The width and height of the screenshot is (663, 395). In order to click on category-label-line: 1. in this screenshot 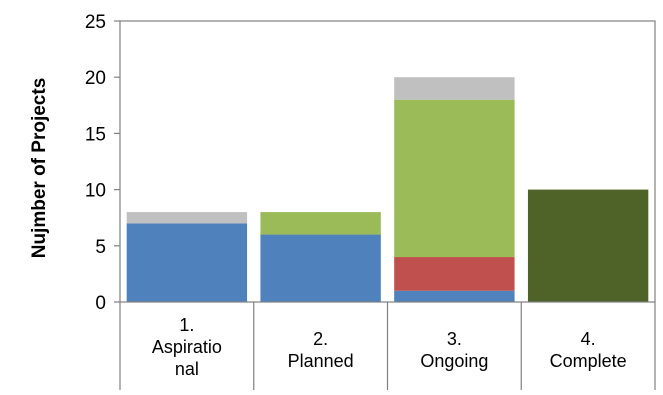, I will do `click(186, 325)`.